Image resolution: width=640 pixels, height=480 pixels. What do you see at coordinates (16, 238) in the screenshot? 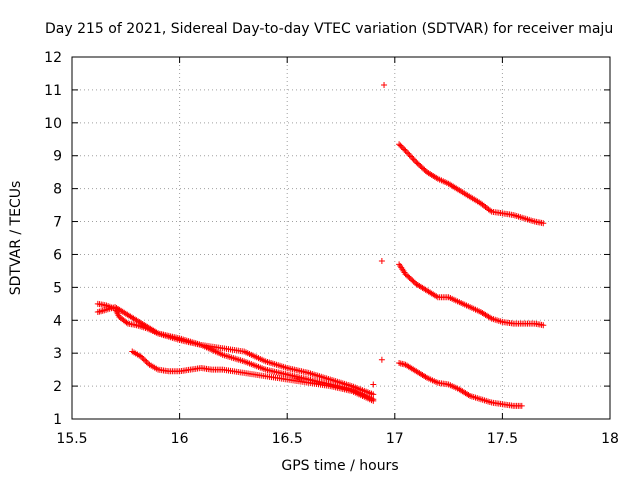
I see `y-axis-label: SDTVAR / TECUs` at bounding box center [16, 238].